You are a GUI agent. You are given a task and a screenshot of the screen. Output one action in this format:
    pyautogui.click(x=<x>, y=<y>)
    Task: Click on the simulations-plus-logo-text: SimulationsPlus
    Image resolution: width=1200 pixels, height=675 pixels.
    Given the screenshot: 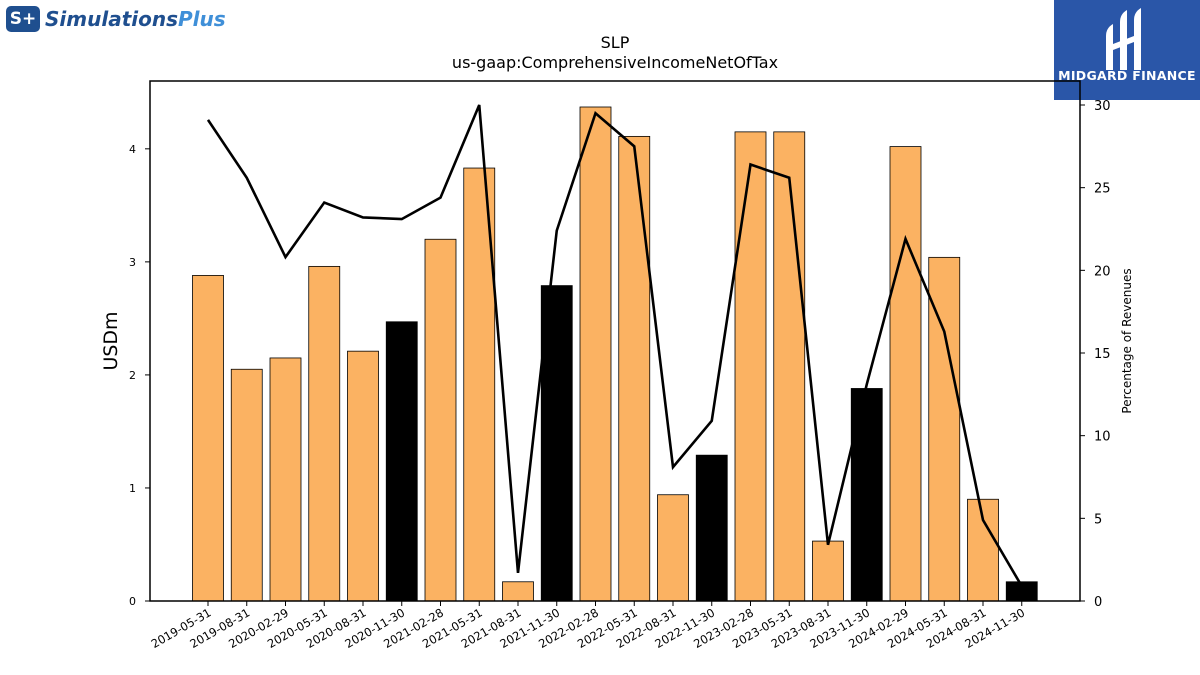 What is the action you would take?
    pyautogui.click(x=135, y=19)
    